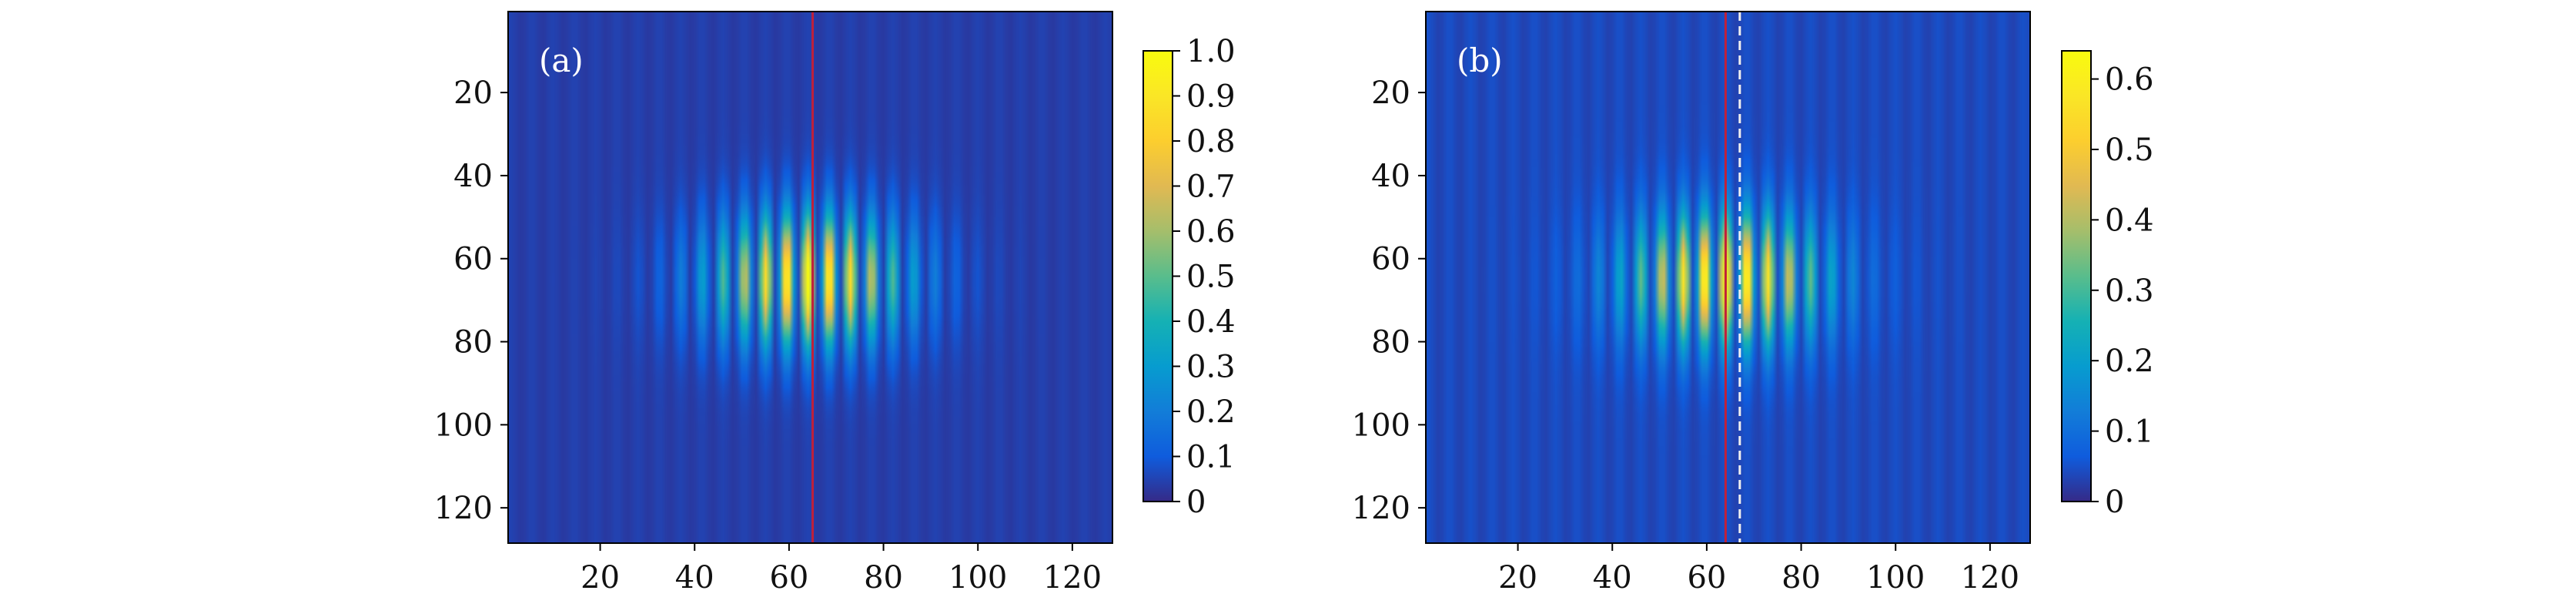 Image resolution: width=2576 pixels, height=614 pixels. I want to click on panel-label-b: (b), so click(1480, 60).